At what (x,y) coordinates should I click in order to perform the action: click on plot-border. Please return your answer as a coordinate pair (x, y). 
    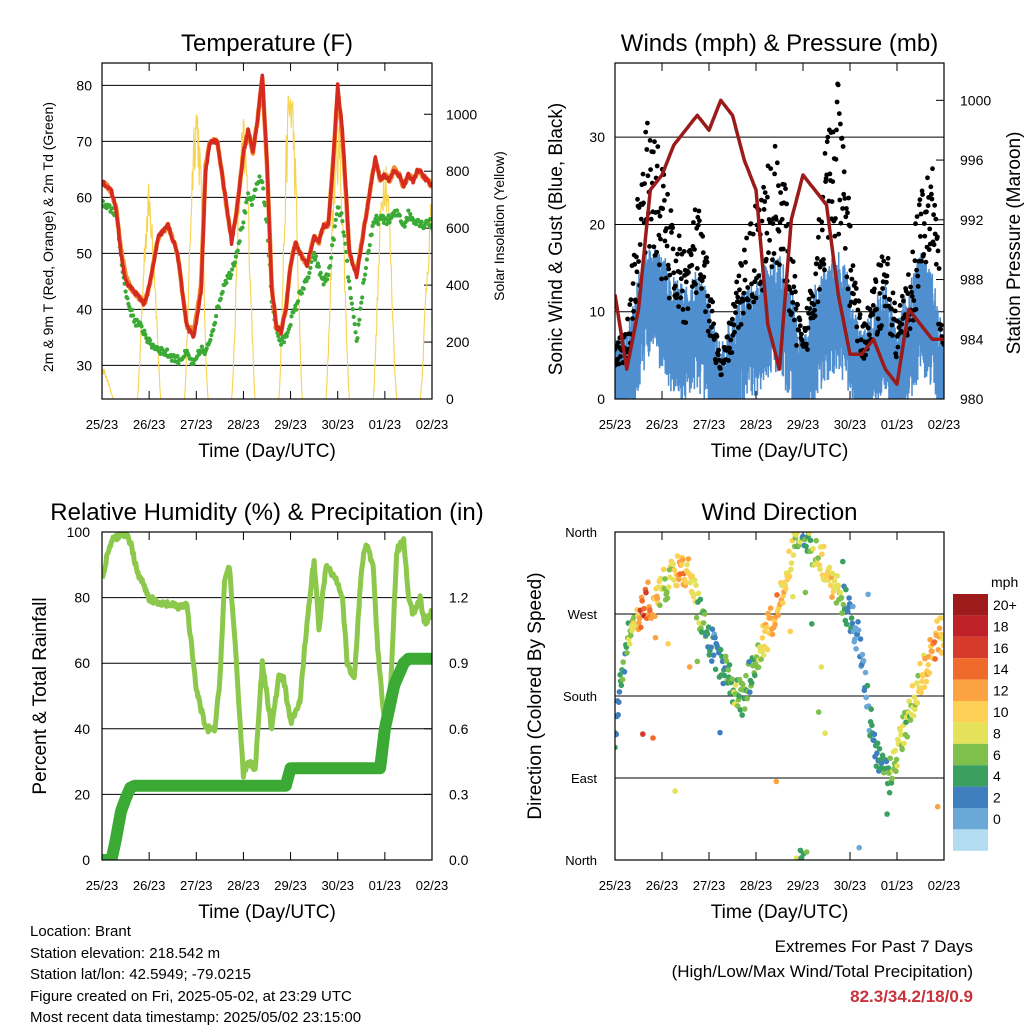
    Looking at the image, I should click on (779, 231).